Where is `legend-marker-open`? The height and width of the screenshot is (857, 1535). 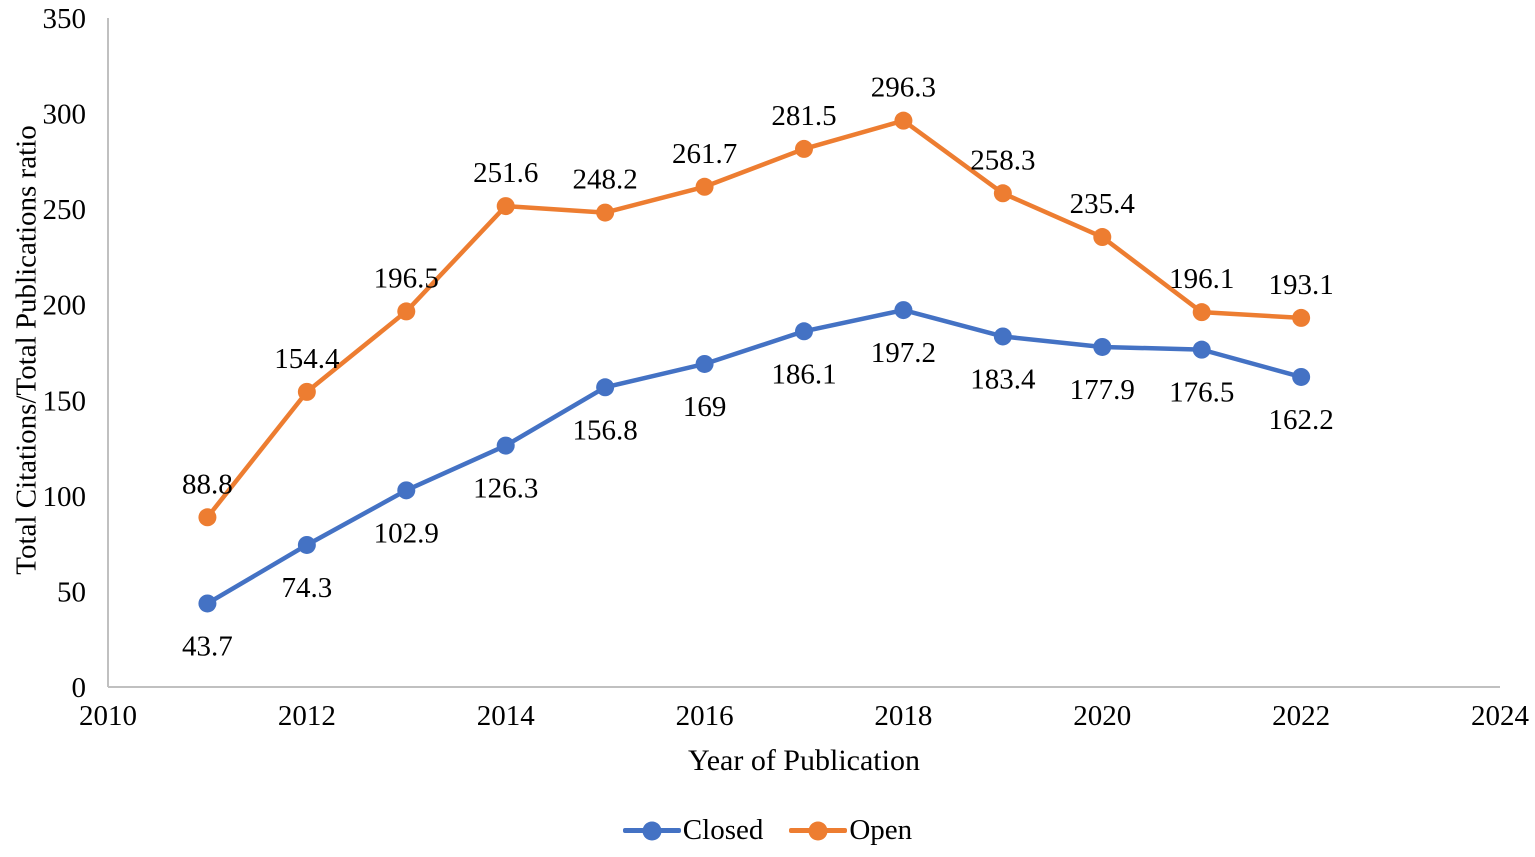 legend-marker-open is located at coordinates (818, 831).